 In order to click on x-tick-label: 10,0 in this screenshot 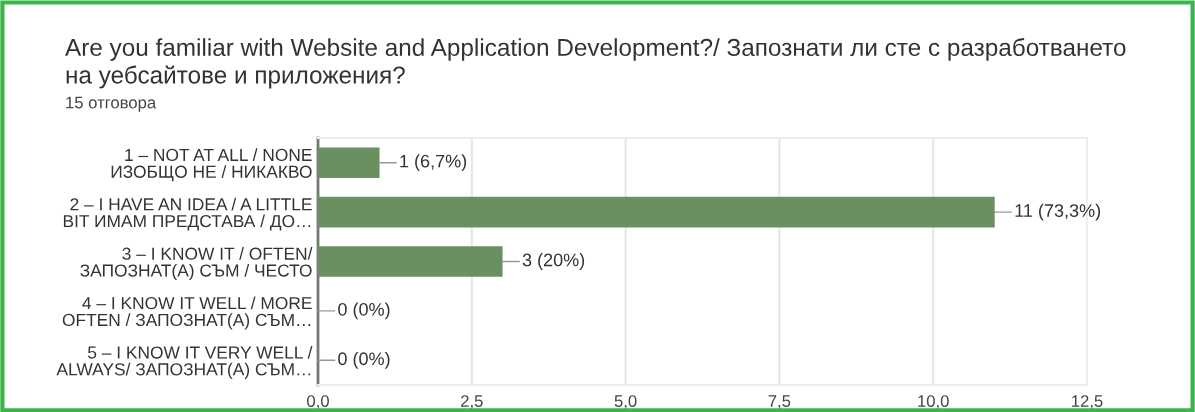, I will do `click(933, 402)`.